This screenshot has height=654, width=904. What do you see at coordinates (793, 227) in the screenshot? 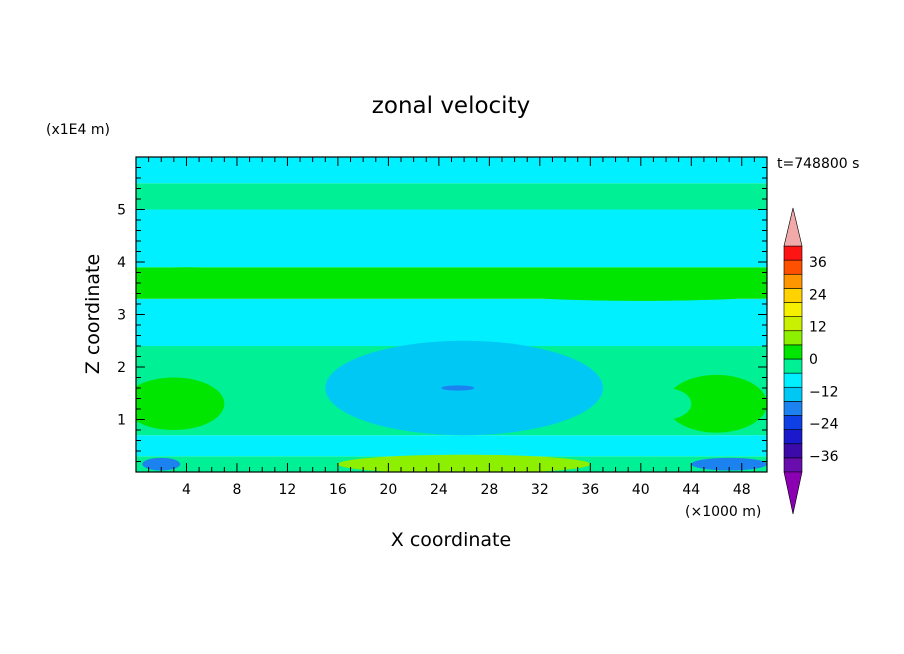
I see `colorbar-over-arrow` at bounding box center [793, 227].